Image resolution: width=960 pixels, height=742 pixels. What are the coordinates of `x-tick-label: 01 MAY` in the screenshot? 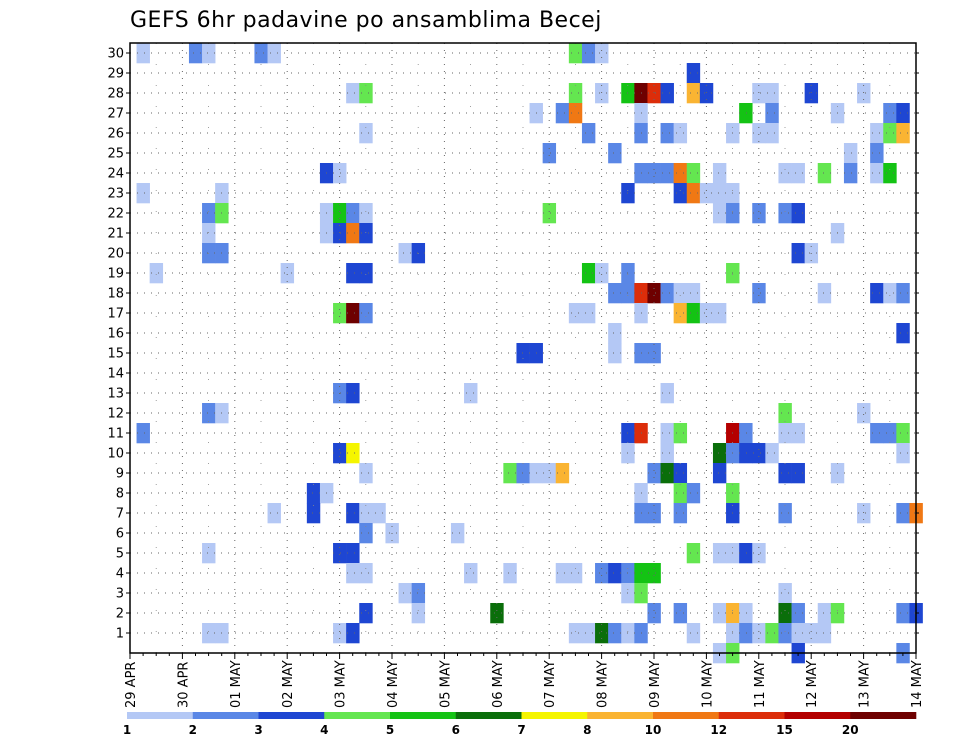 It's located at (236, 684).